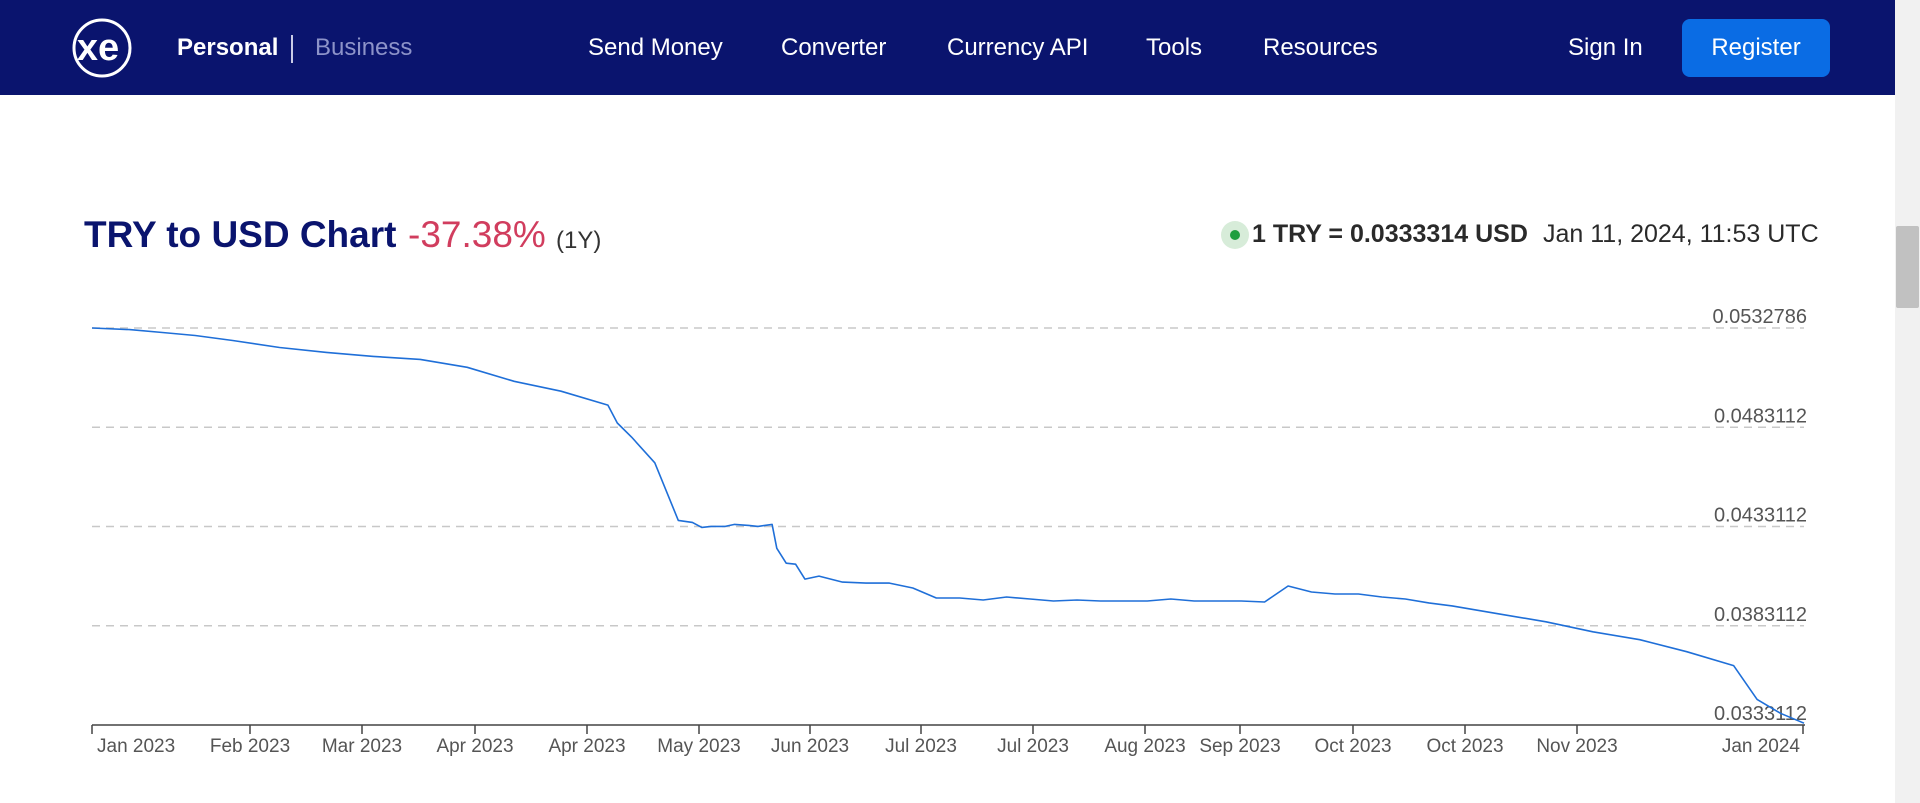 The image size is (1920, 803). What do you see at coordinates (1144, 746) in the screenshot?
I see `x-tick-label: Aug 2023` at bounding box center [1144, 746].